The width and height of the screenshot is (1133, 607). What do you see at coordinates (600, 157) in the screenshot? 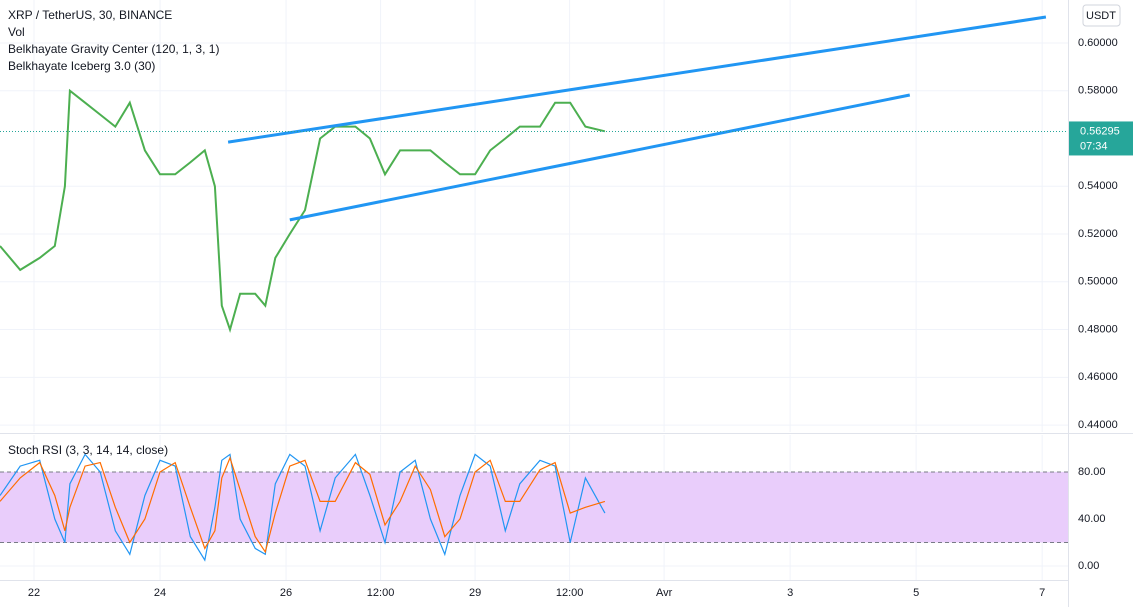
I see `trendline` at bounding box center [600, 157].